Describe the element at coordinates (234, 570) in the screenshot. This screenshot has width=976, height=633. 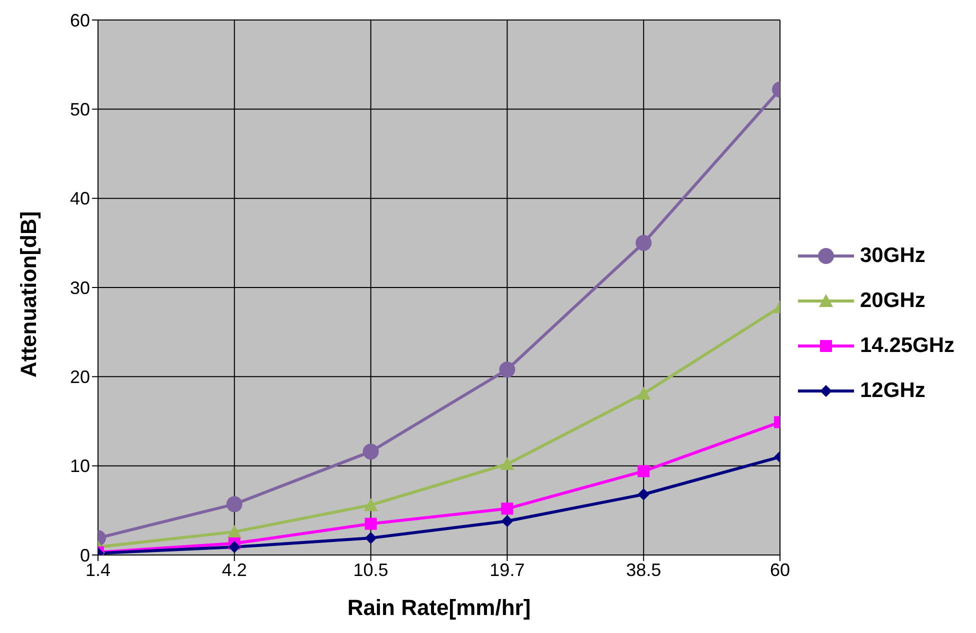
I see `x-tick-label: 4.2` at that location.